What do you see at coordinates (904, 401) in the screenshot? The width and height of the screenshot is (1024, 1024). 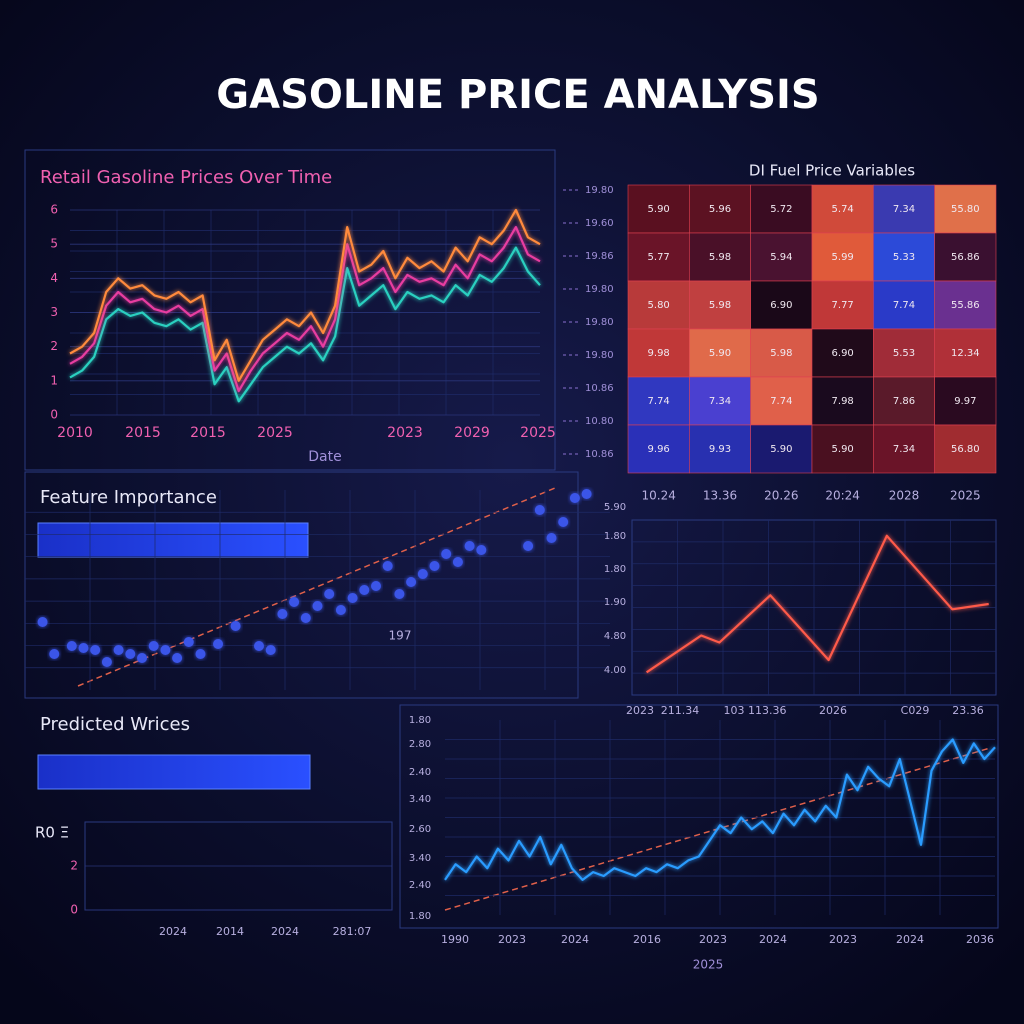 I see `heat-cell-label: 7.86` at bounding box center [904, 401].